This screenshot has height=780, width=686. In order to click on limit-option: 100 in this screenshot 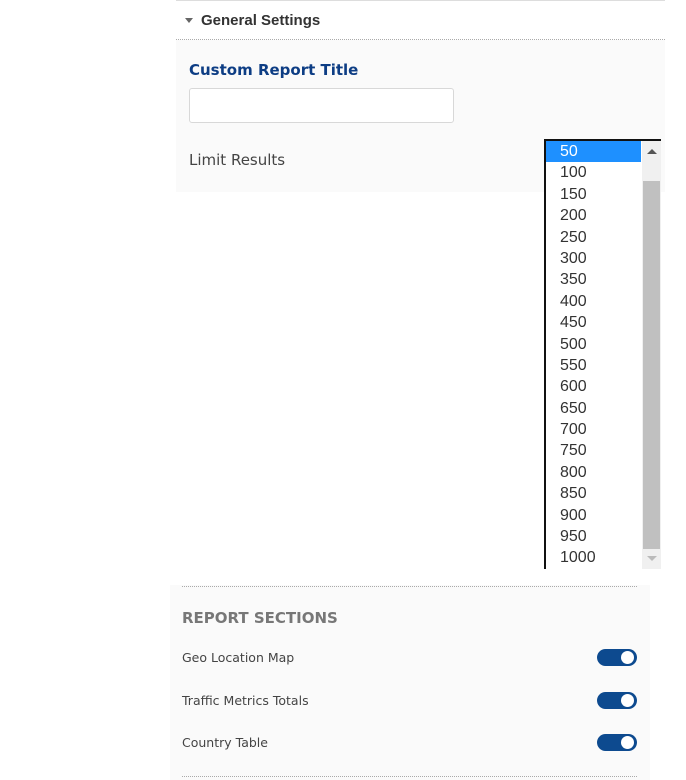, I will do `click(573, 173)`.